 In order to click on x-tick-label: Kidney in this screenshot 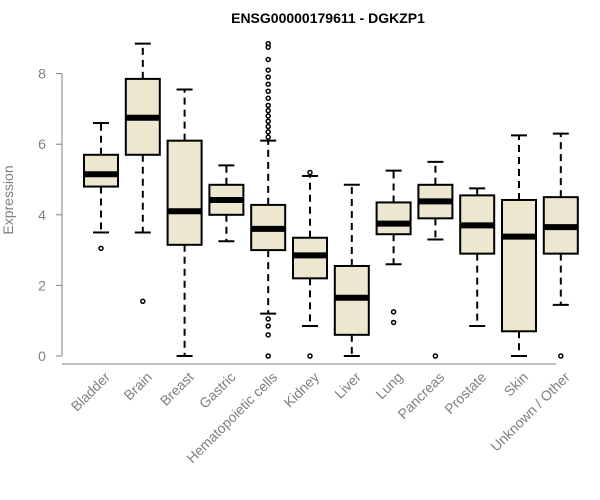, I will do `click(302, 390)`.